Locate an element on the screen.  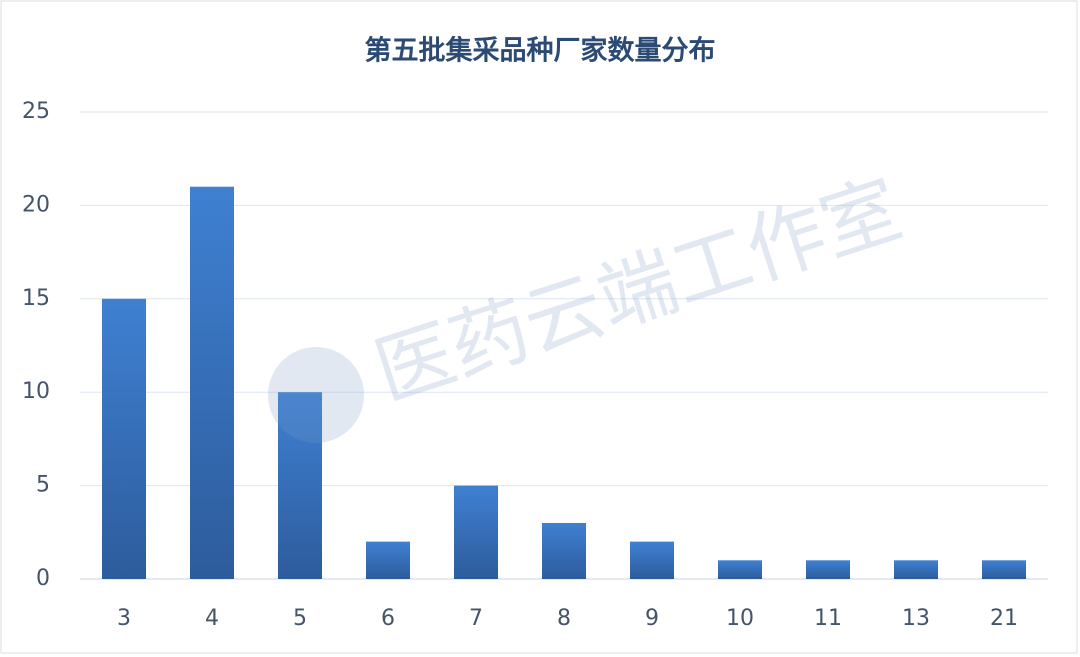
x-tick-label: 11 is located at coordinates (828, 618).